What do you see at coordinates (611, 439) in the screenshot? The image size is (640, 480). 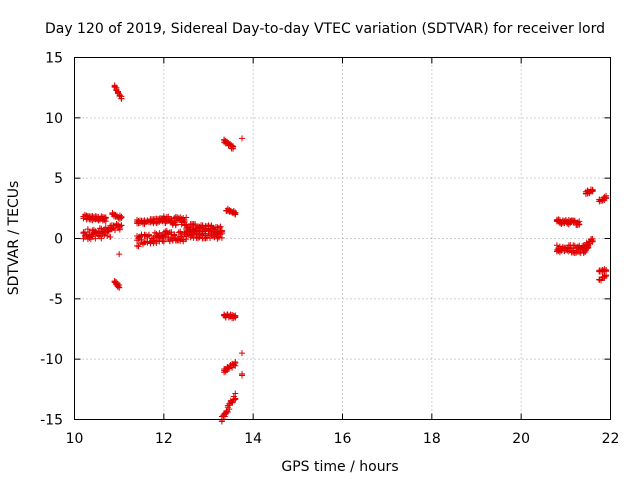 I see `x-tick-label: 22` at bounding box center [611, 439].